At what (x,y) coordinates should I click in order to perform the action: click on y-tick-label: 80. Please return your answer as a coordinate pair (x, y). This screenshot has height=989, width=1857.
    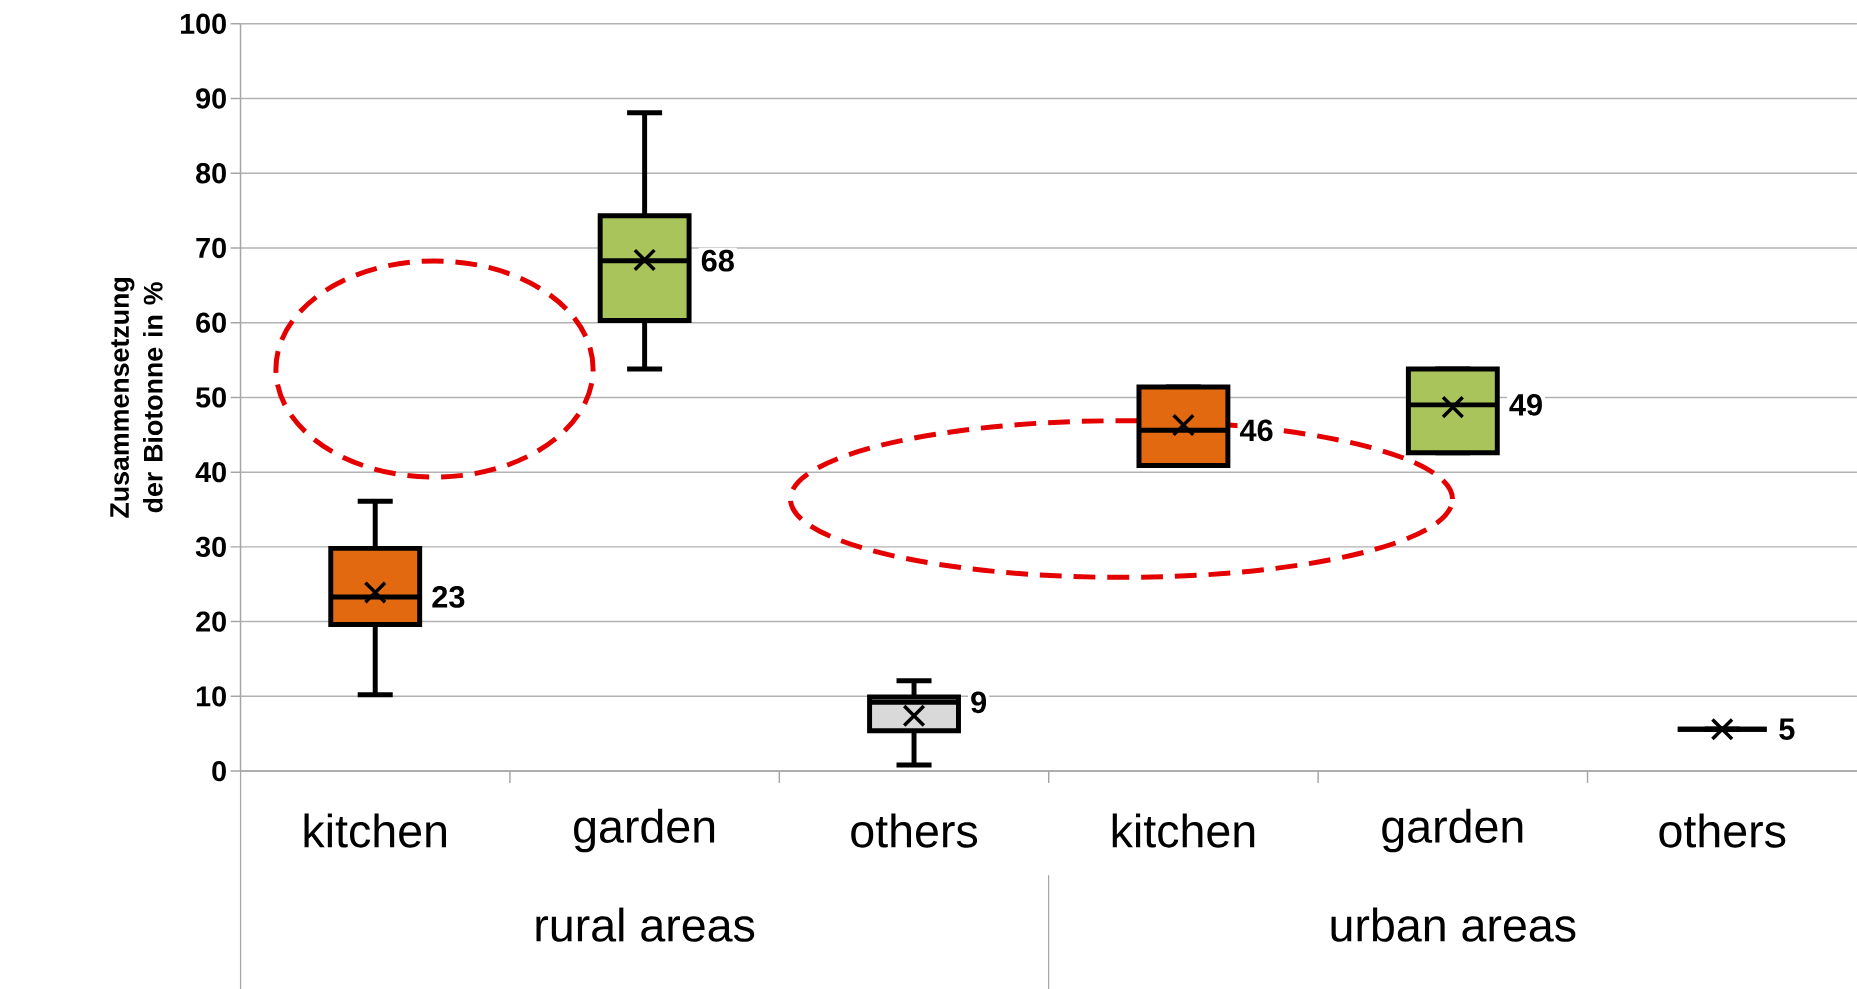
    Looking at the image, I should click on (211, 173).